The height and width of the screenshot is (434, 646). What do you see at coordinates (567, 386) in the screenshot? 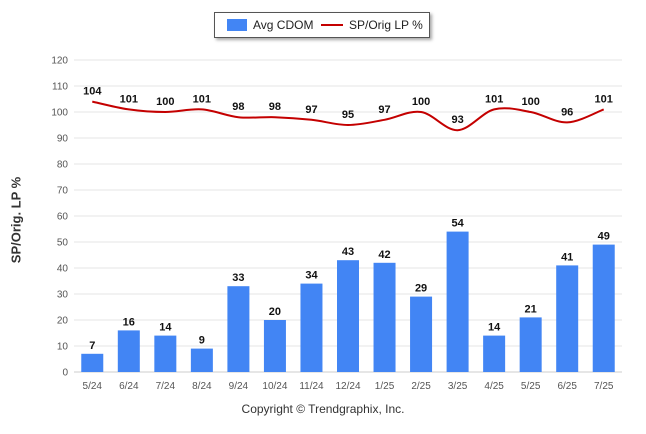
I see `x-tick-label: 6/25` at bounding box center [567, 386].